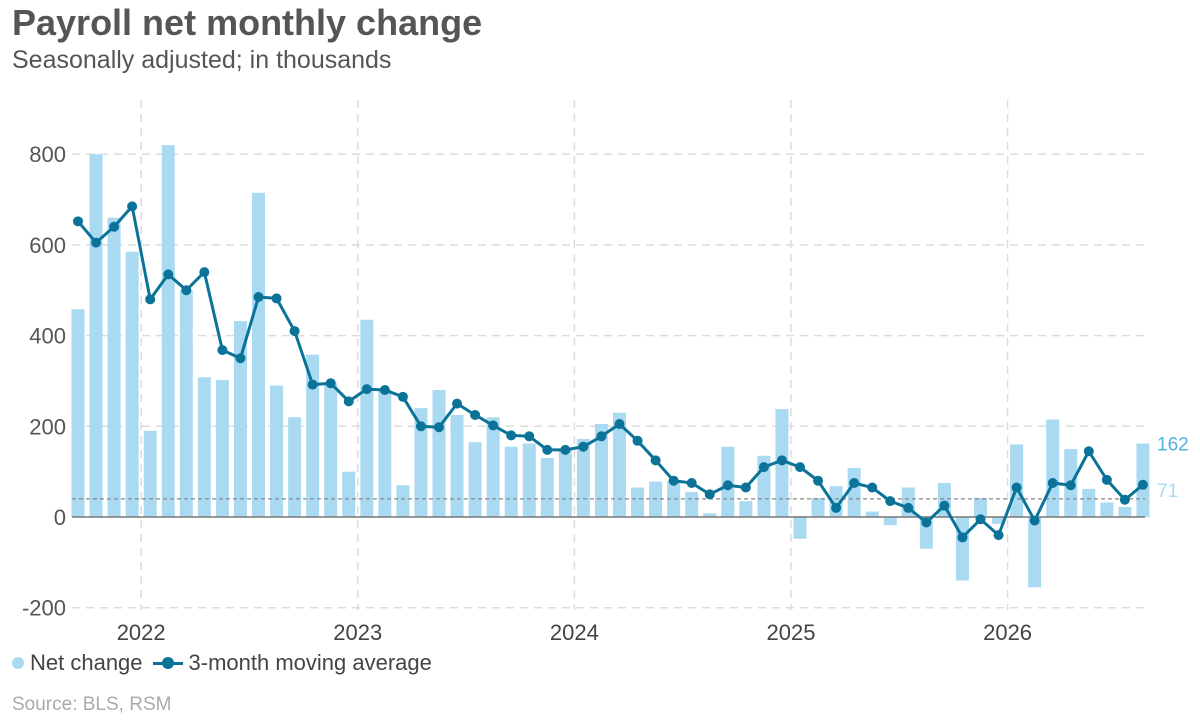 Image resolution: width=1200 pixels, height=728 pixels. I want to click on x-tick-label: 2024, so click(574, 632).